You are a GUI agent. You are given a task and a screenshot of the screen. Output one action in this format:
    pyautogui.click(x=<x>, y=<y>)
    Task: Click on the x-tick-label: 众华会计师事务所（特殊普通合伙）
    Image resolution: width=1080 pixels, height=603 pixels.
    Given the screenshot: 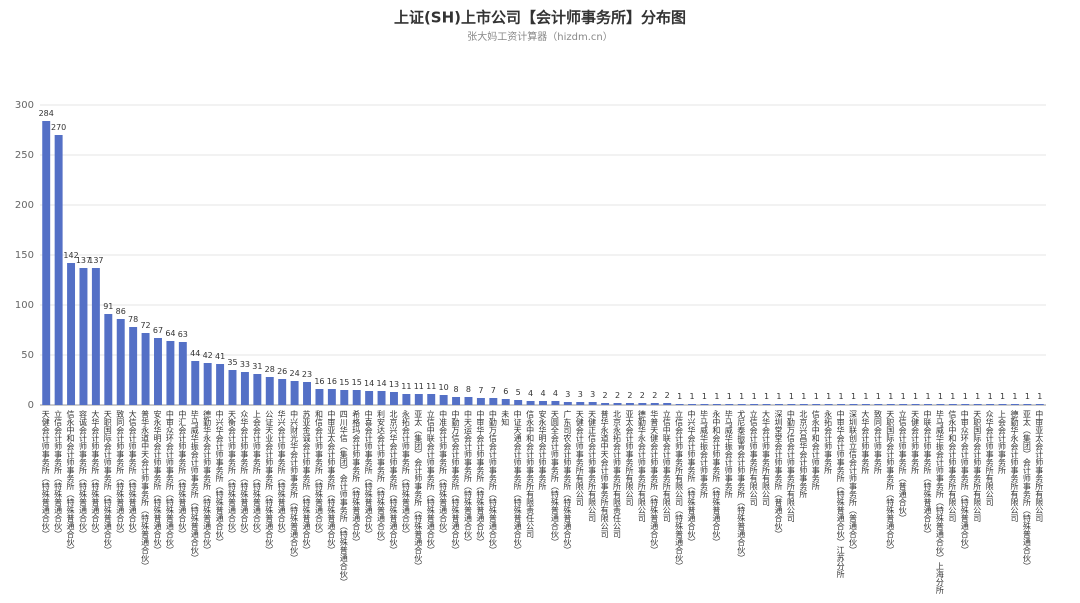 What is the action you would take?
    pyautogui.click(x=244, y=474)
    